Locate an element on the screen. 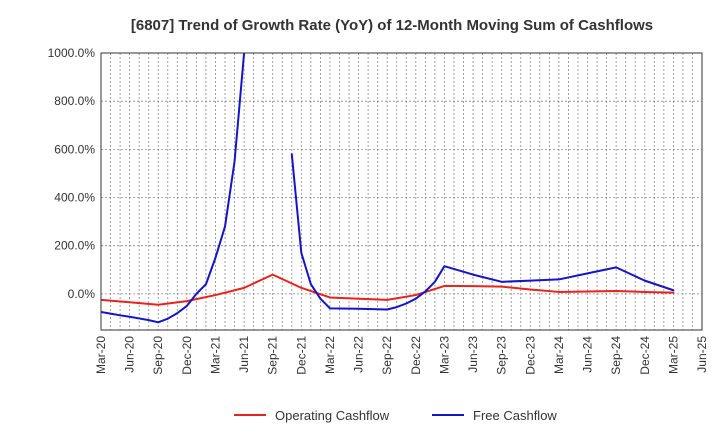 The image size is (720, 440). x-tick-label: Sep-20 is located at coordinates (158, 355).